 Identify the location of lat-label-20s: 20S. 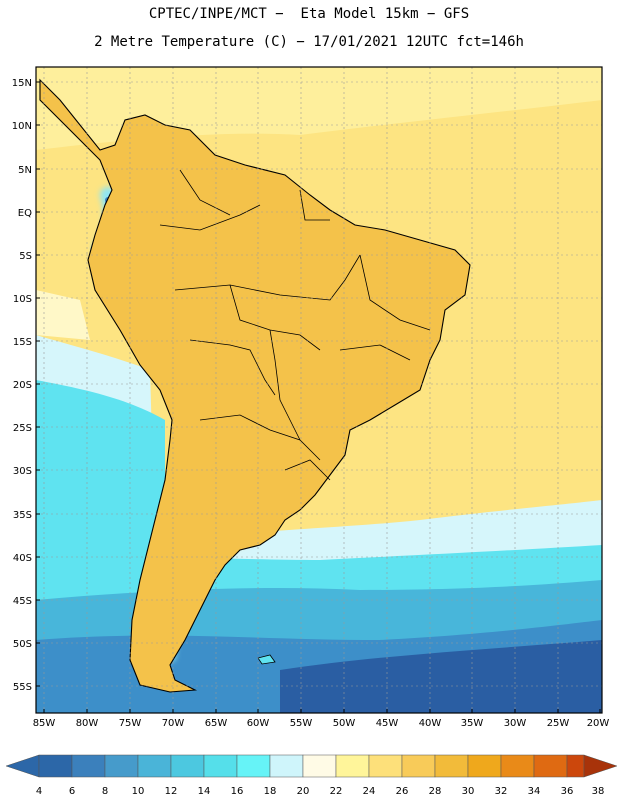
(22, 385).